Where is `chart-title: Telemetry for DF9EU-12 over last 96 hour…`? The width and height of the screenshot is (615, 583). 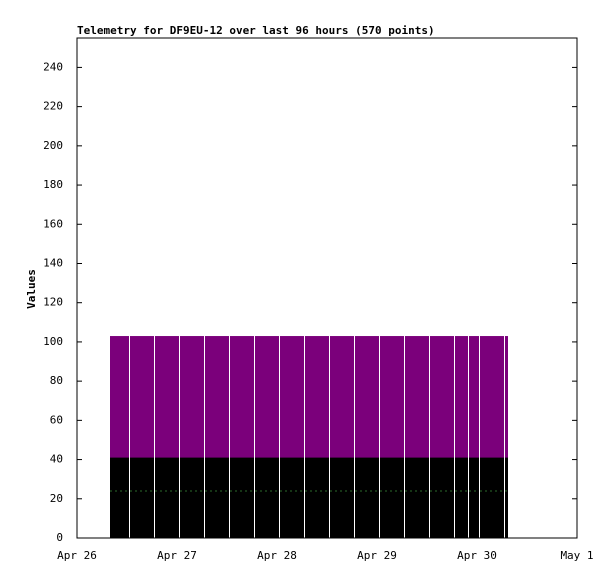 chart-title: Telemetry for DF9EU-12 over last 96 hour… is located at coordinates (256, 30).